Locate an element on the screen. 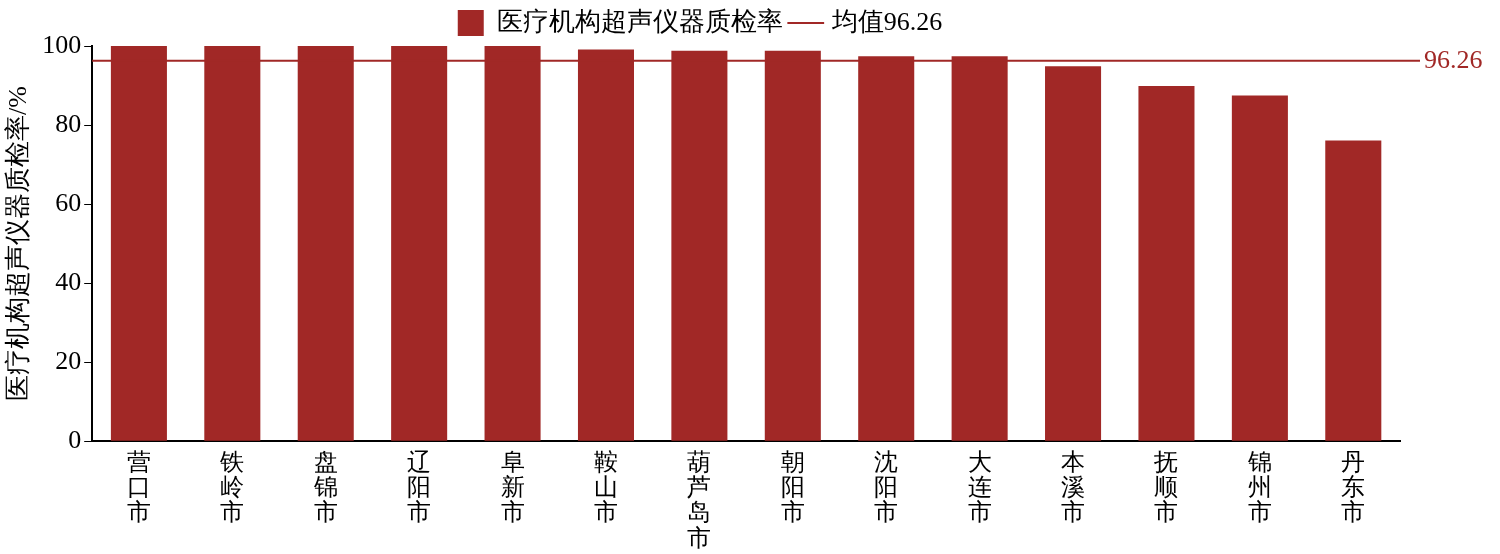  x-tick-label: 盘锦市 is located at coordinates (325, 487).